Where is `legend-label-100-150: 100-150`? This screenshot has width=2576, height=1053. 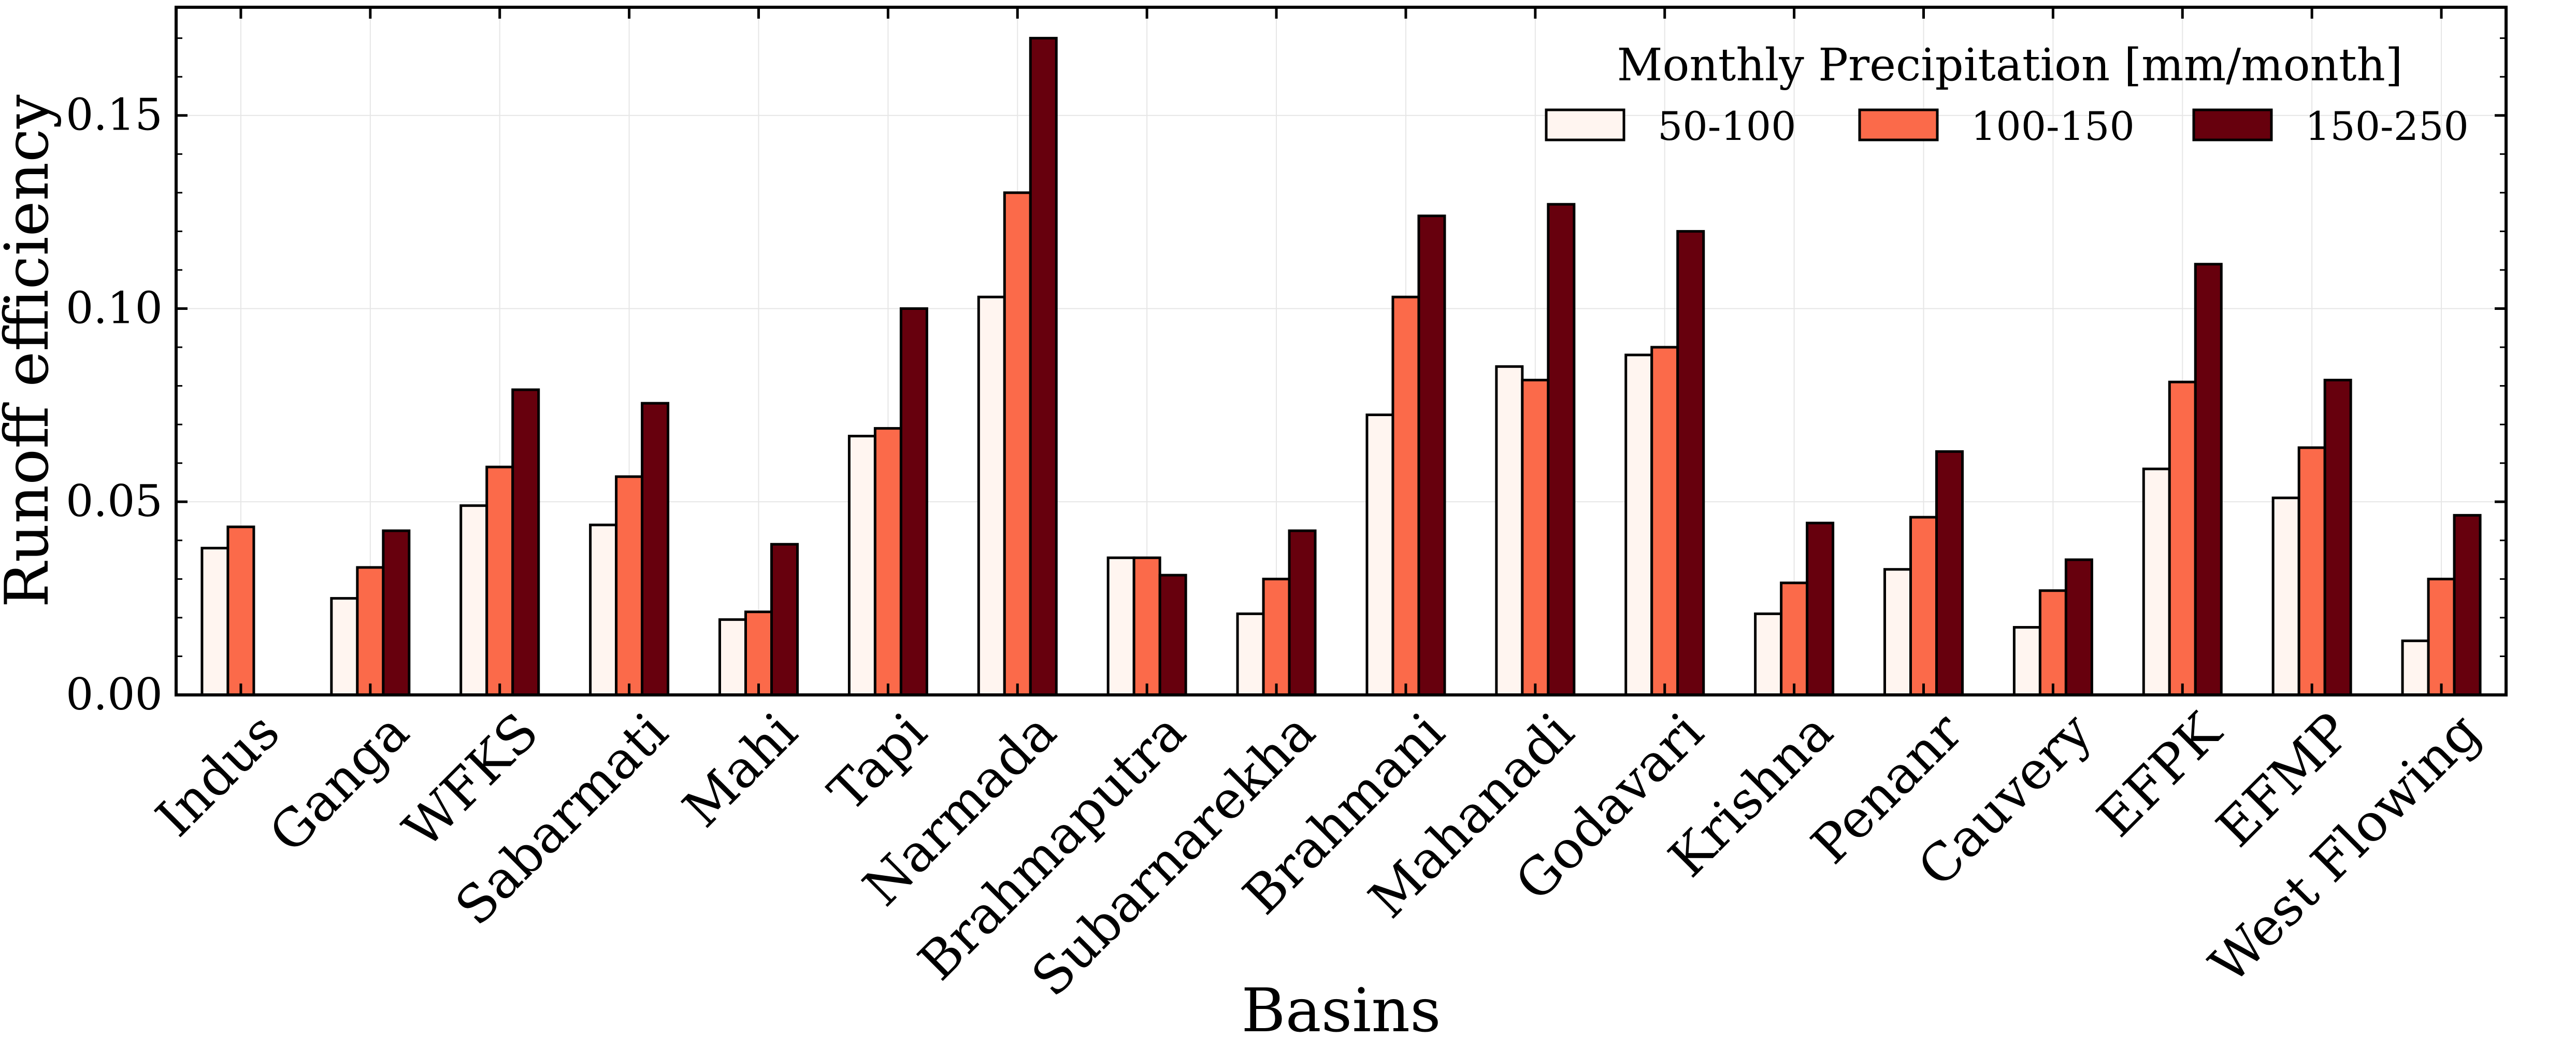 legend-label-100-150: 100-150 is located at coordinates (2053, 126).